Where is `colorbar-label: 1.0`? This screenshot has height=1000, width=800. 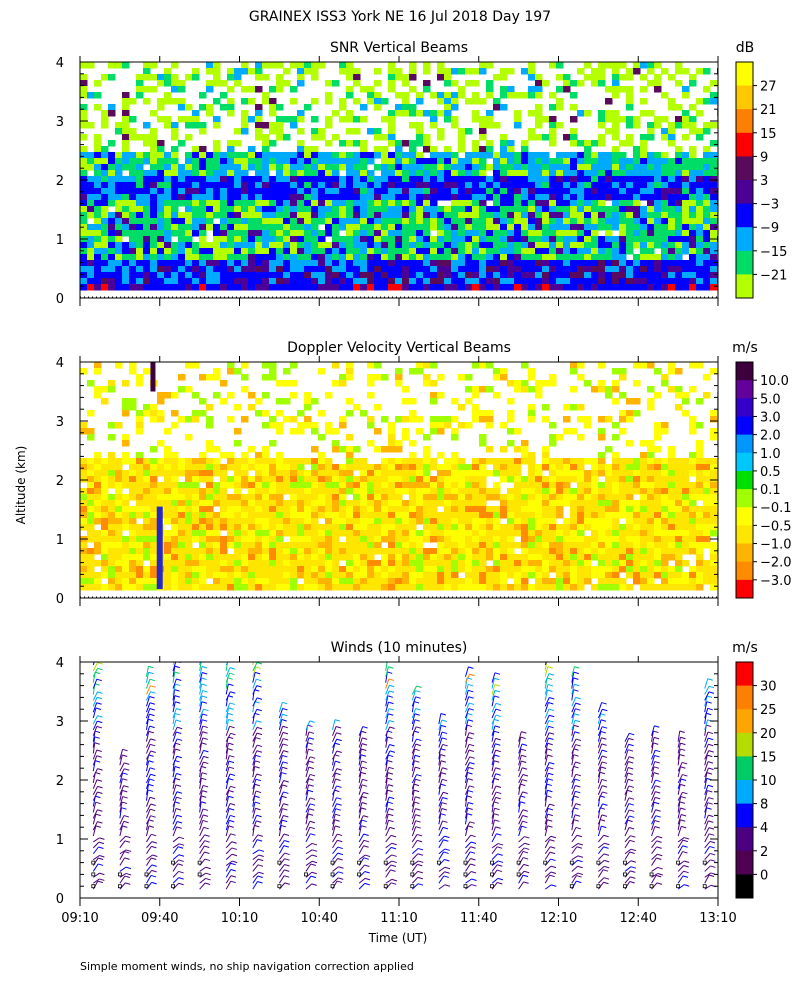 colorbar-label: 1.0 is located at coordinates (770, 454).